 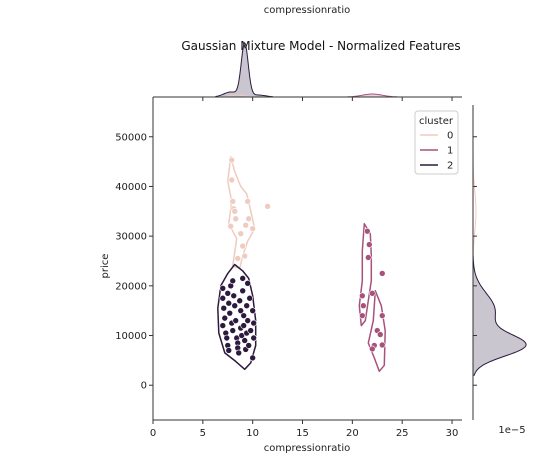 I want to click on x-tick-label: 20, so click(x=352, y=433).